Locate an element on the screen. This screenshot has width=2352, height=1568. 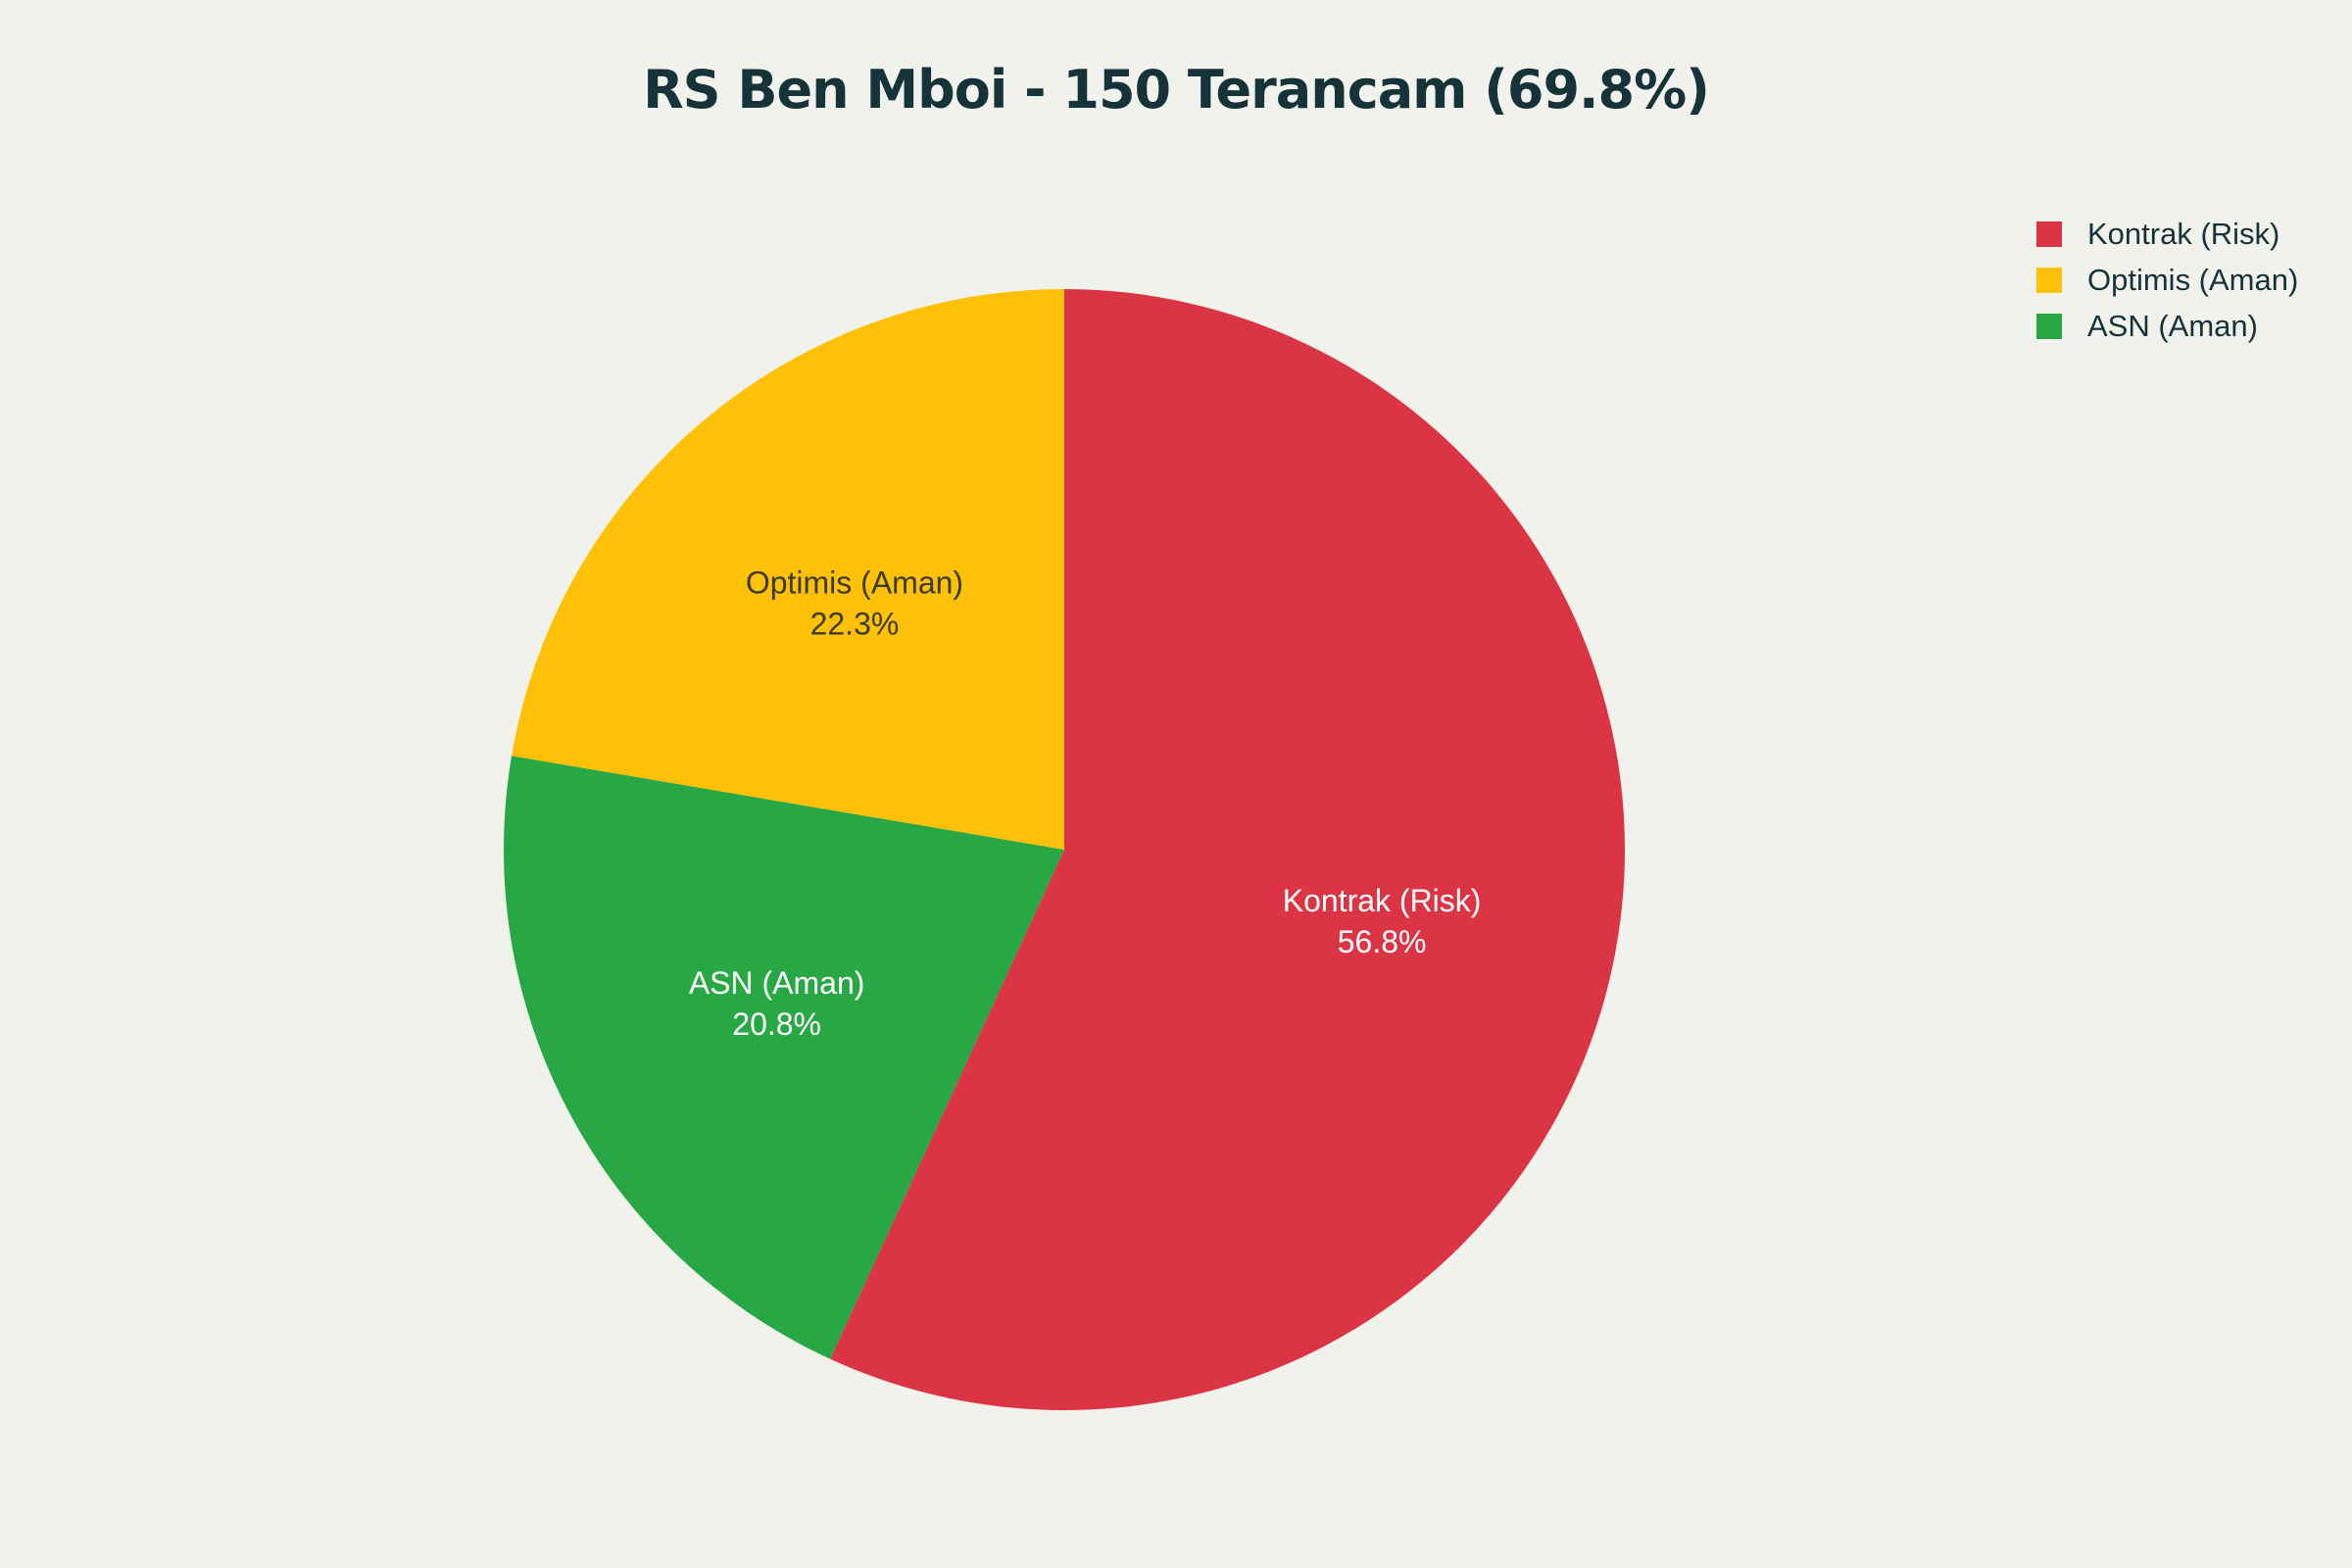
chart-title: RS Ben Mboi - 150 Terancam (69.8%) is located at coordinates (1176, 90).